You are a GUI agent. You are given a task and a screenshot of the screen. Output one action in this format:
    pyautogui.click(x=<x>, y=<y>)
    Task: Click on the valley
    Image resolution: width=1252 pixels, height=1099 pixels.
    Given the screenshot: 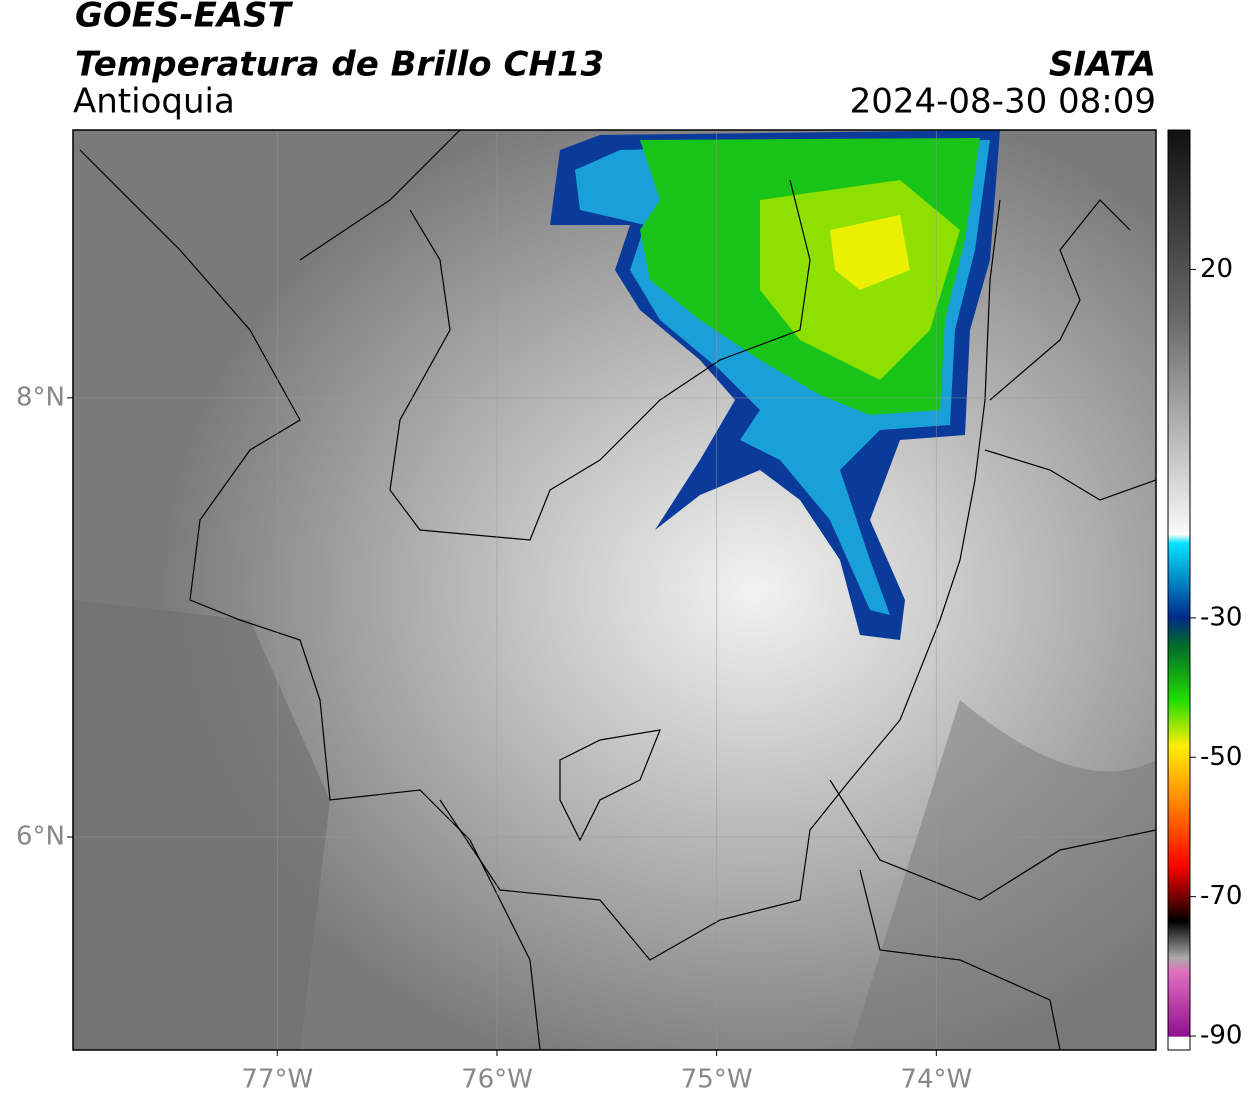 What is the action you would take?
    pyautogui.click(x=1003, y=875)
    